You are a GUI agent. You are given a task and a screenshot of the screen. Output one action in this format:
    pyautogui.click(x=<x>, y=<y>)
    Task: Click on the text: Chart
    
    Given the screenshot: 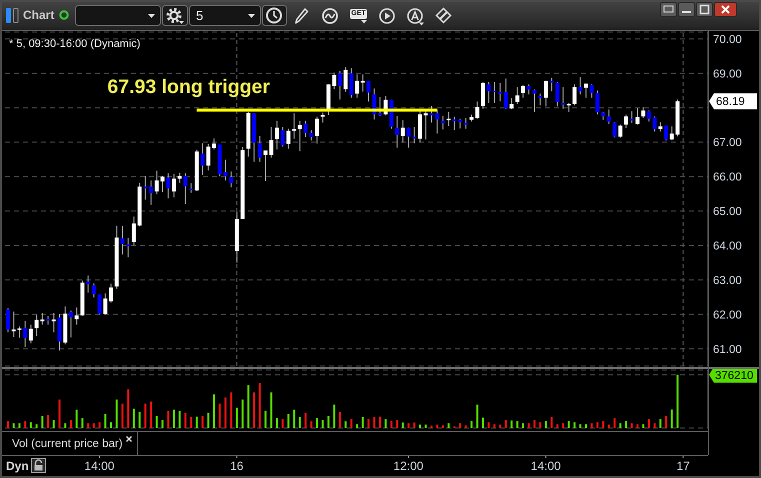 What is the action you would take?
    pyautogui.click(x=38, y=15)
    